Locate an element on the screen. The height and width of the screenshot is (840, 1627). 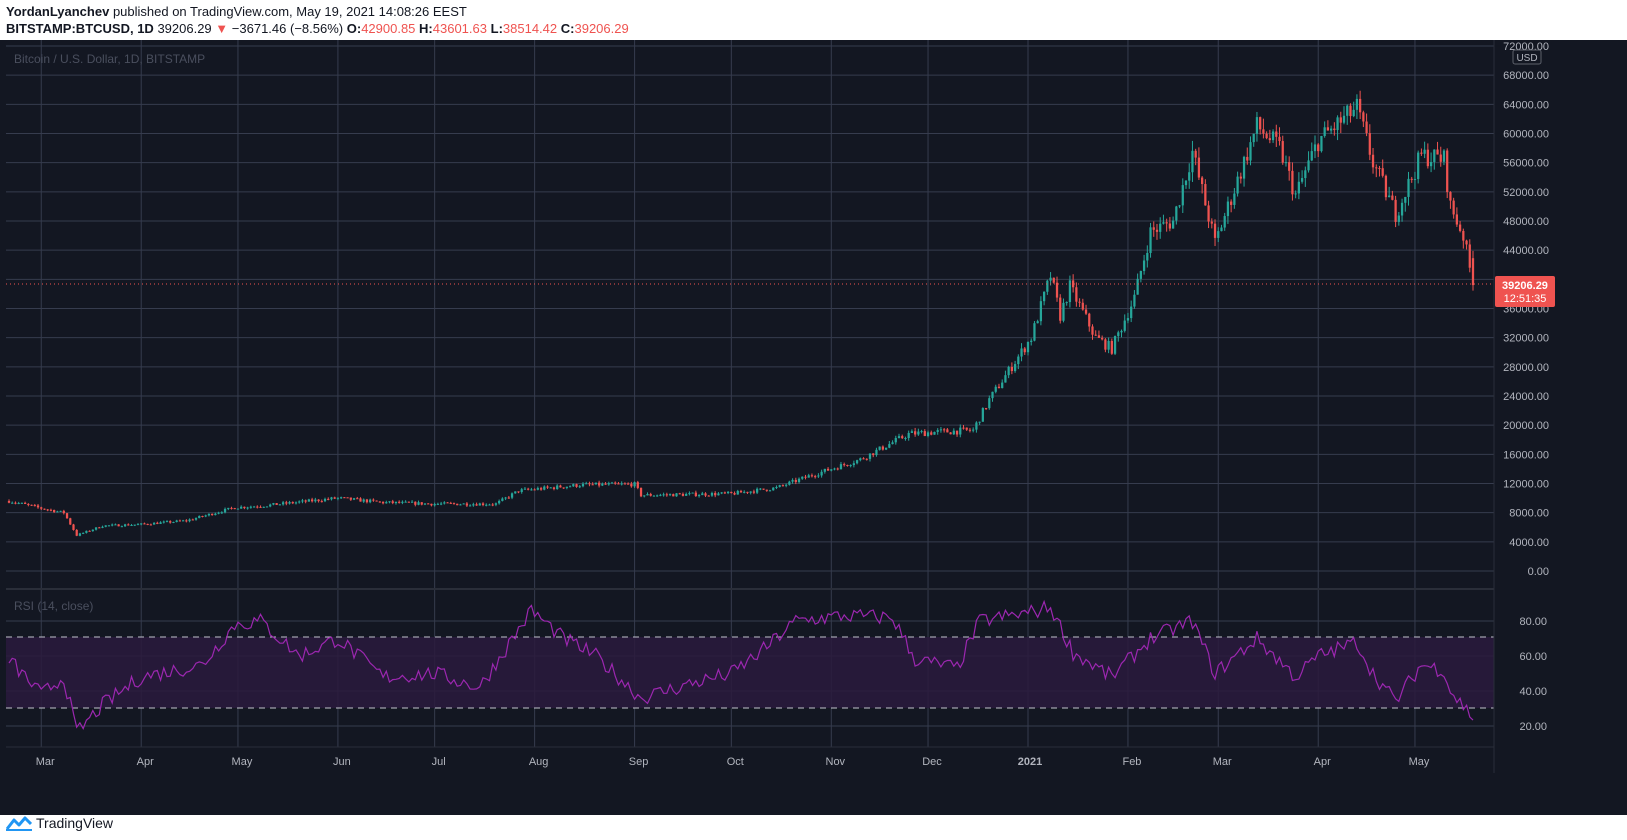
last-price: 39206.29 is located at coordinates (184, 28).